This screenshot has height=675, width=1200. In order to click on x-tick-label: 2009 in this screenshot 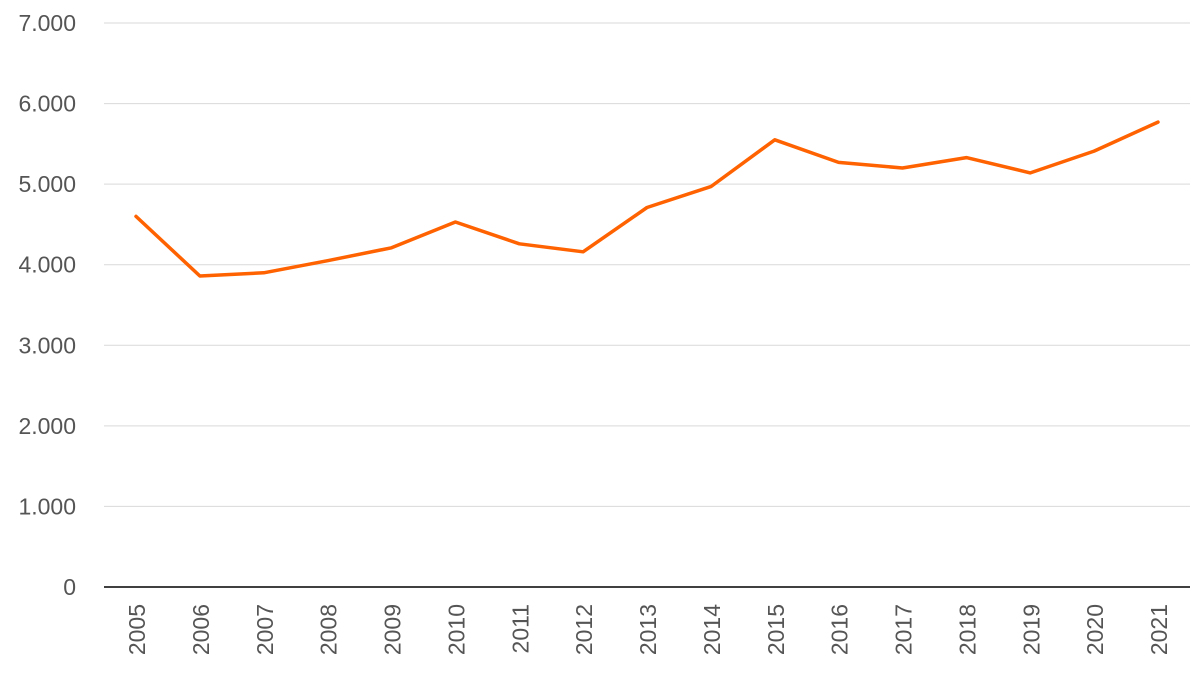, I will do `click(393, 629)`.